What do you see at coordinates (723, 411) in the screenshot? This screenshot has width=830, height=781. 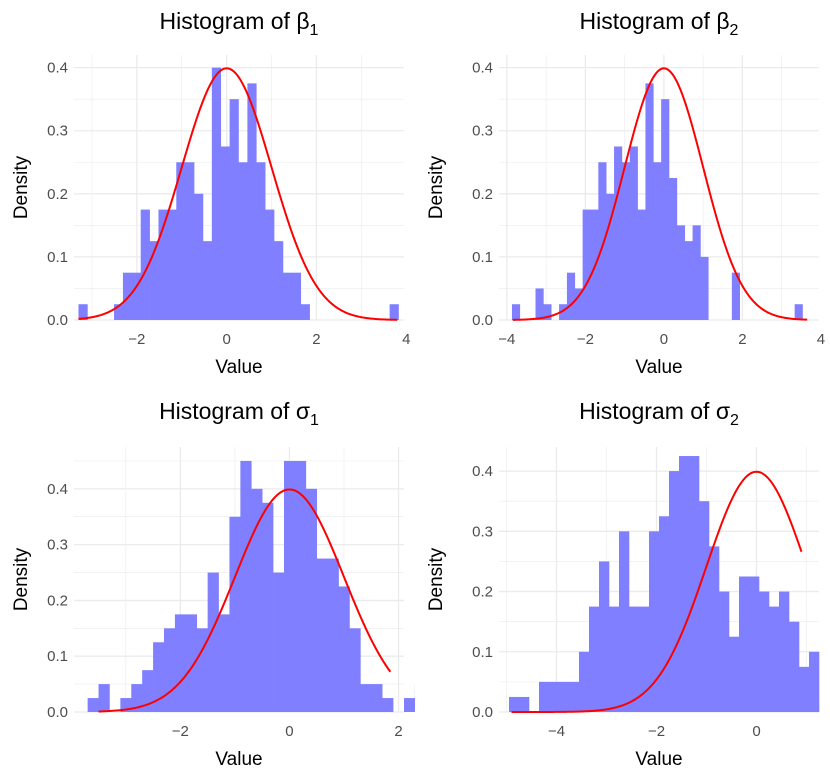 I see `chart-title-symbol: σ` at bounding box center [723, 411].